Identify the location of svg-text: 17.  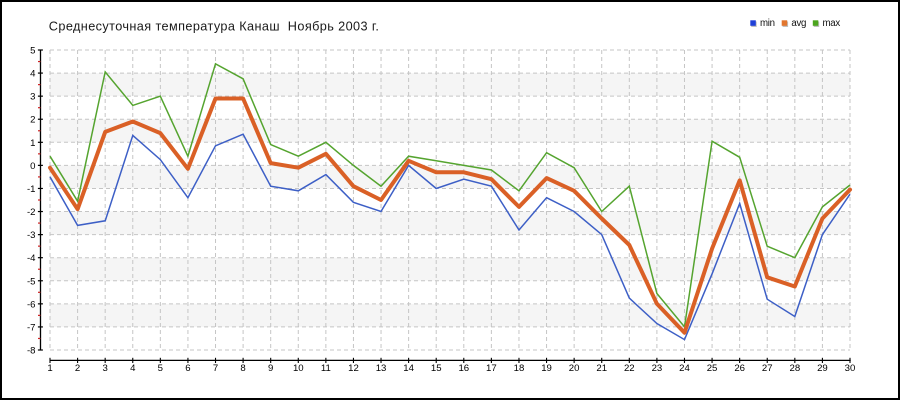
(491, 368).